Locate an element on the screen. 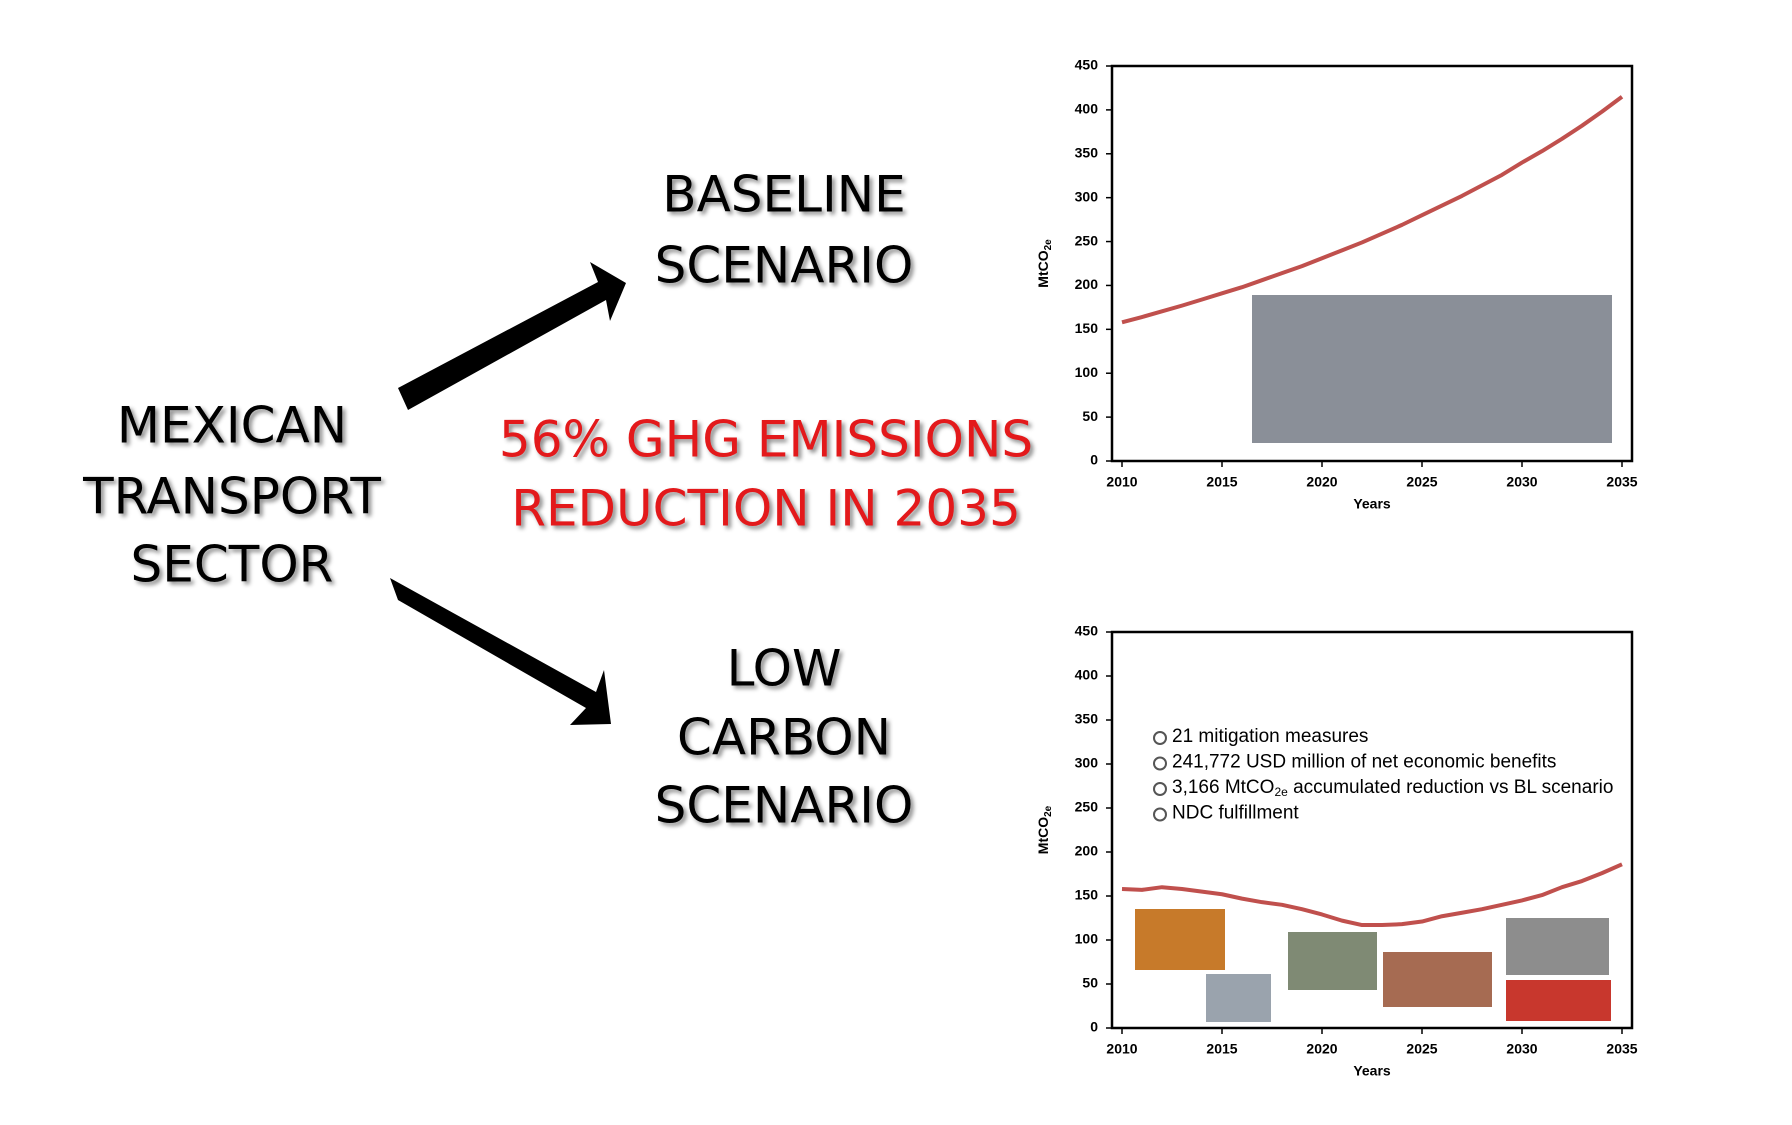 The height and width of the screenshot is (1125, 1792). sector-label: SECTOR is located at coordinates (232, 565).